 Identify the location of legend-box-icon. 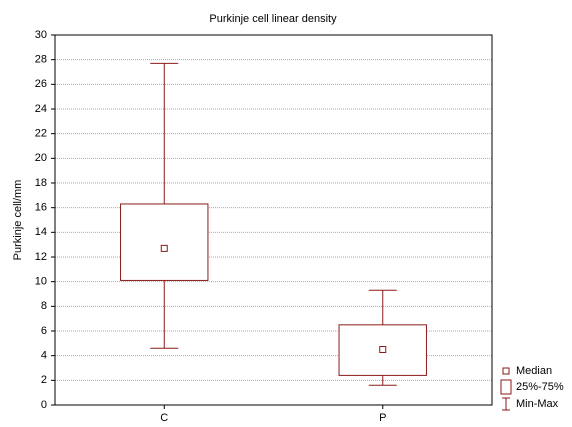
(506, 387).